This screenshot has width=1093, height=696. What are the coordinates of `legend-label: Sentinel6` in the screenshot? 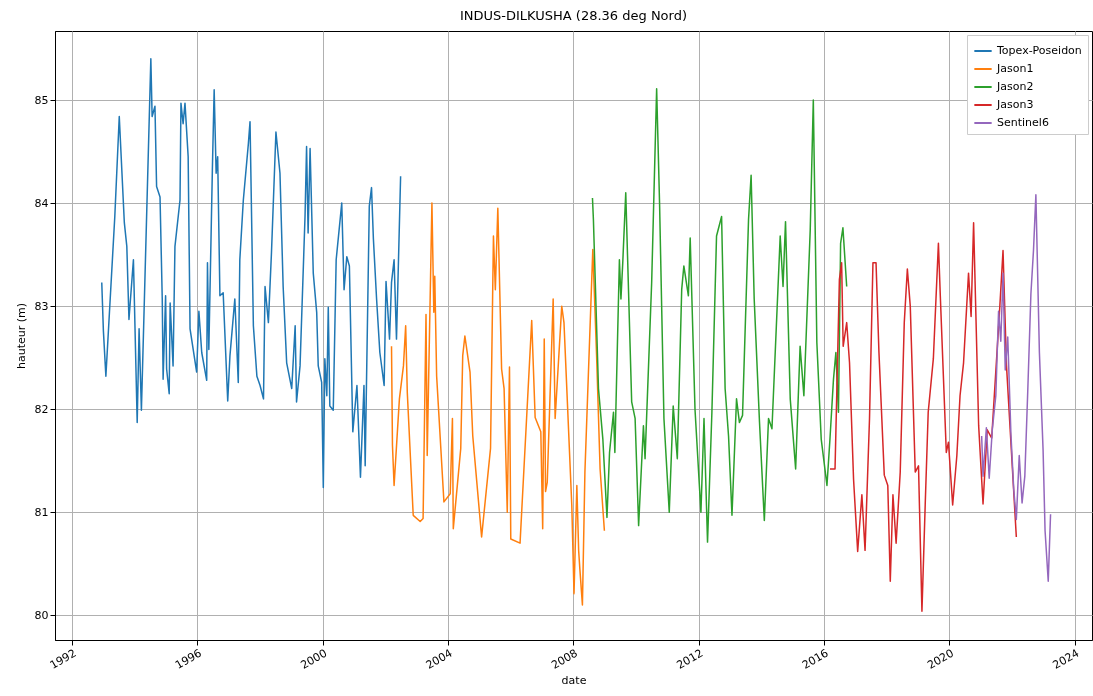 It's located at (1023, 122).